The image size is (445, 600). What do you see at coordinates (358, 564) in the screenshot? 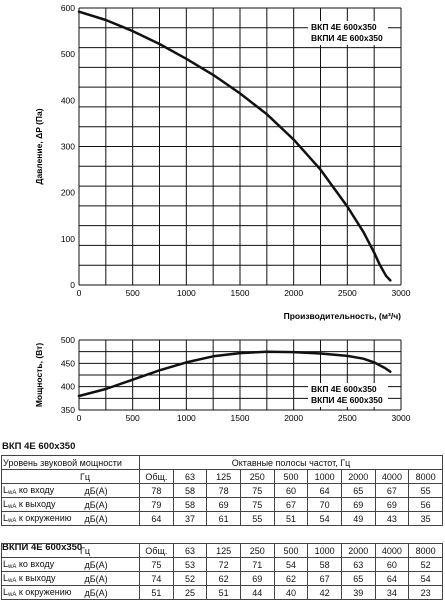
I see `table-cell: 63` at bounding box center [358, 564].